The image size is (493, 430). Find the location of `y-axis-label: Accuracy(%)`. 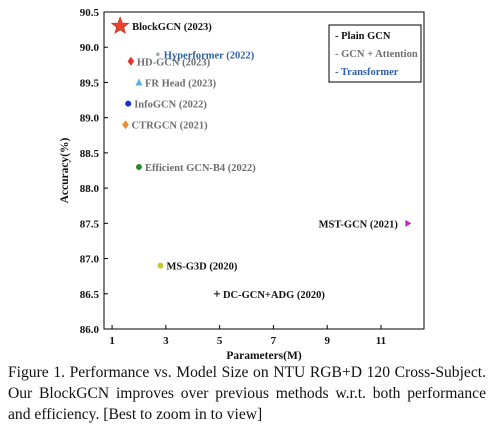

y-axis-label: Accuracy(%) is located at coordinates (65, 170).